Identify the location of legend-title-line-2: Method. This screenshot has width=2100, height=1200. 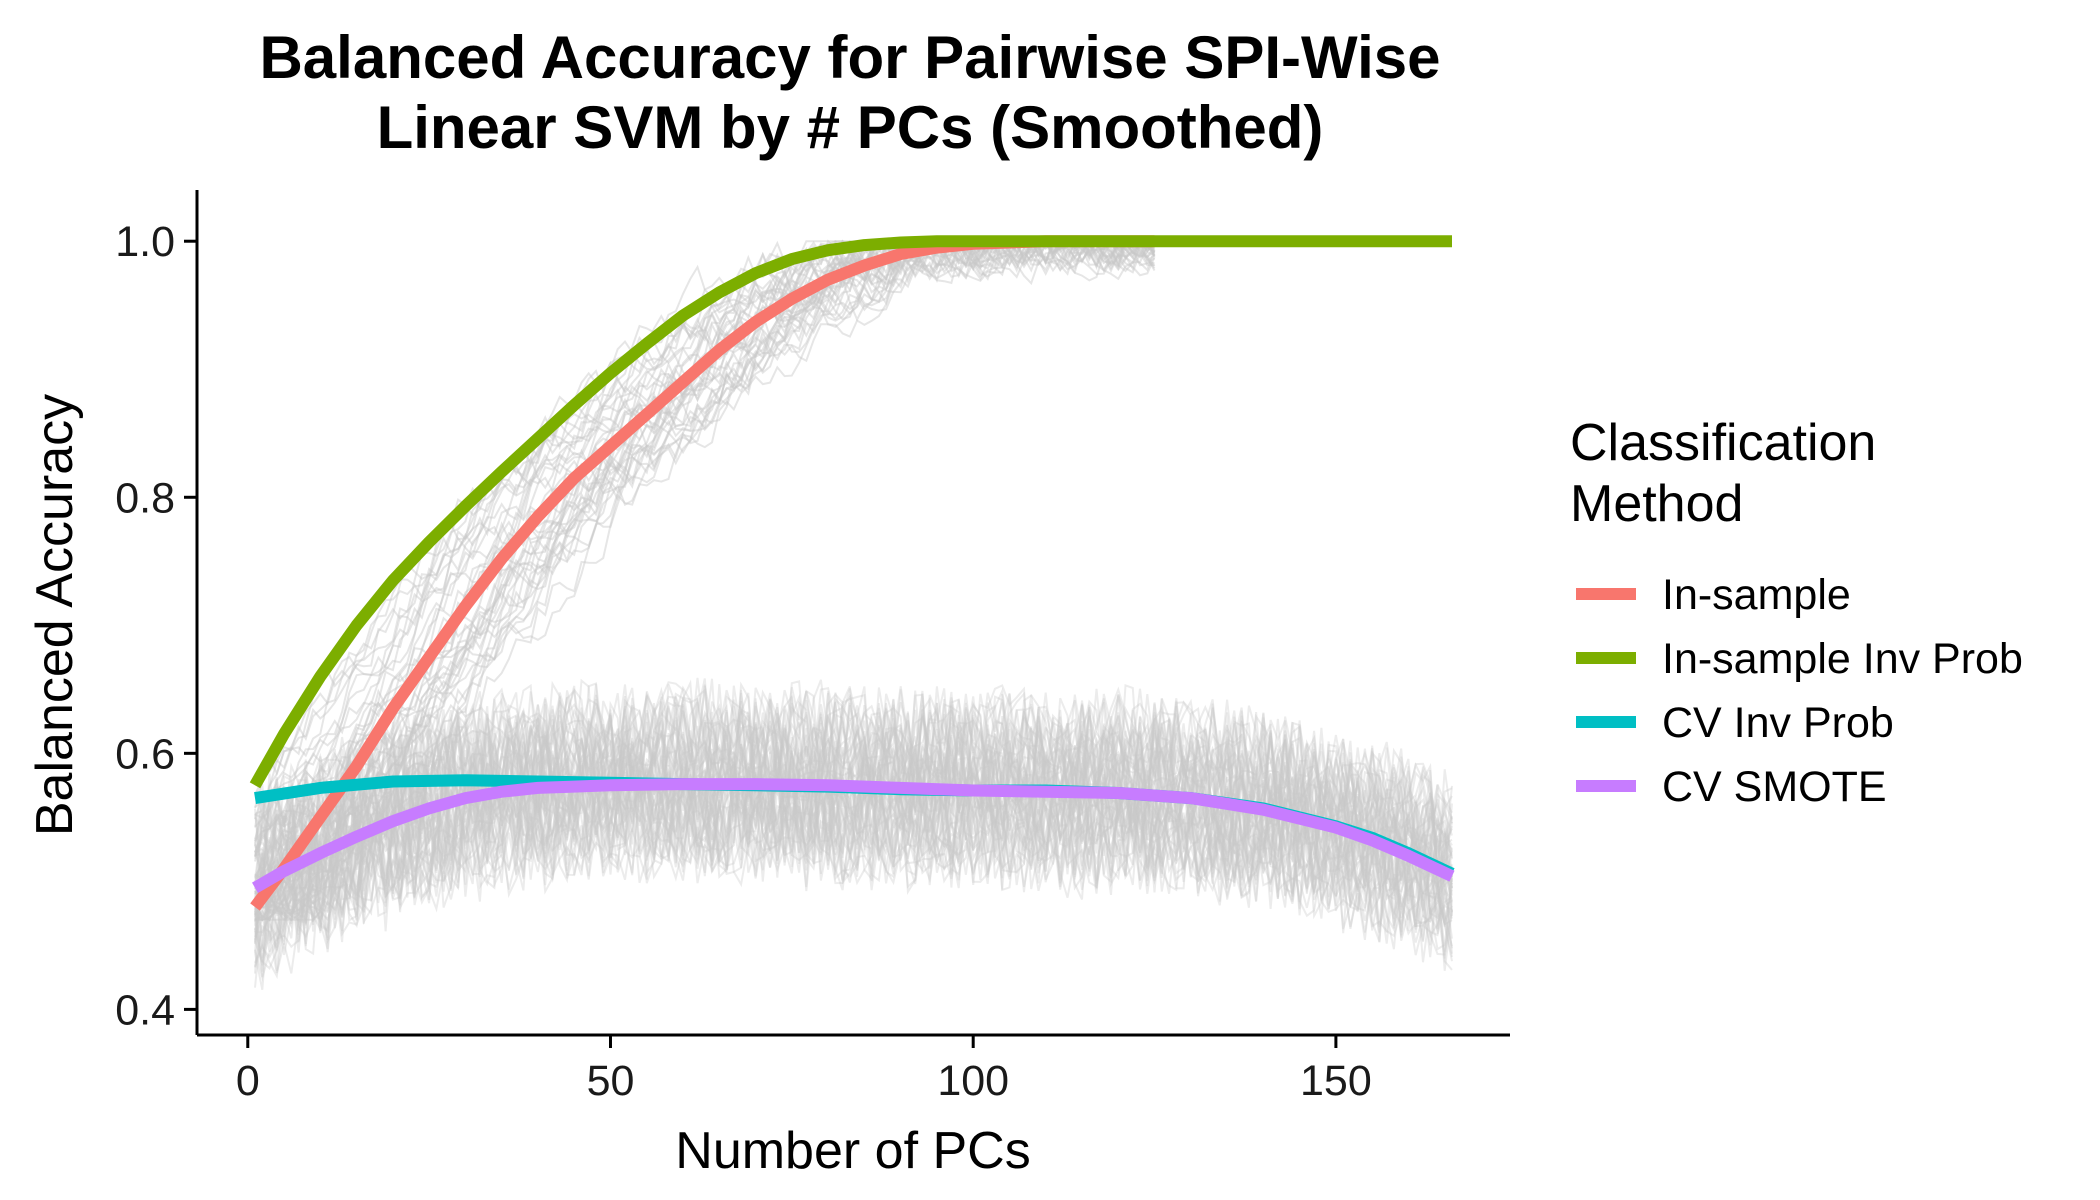
(1656, 504).